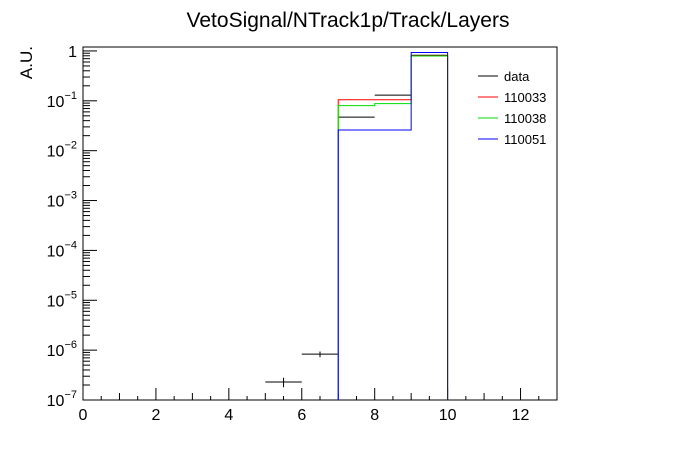 The width and height of the screenshot is (696, 472). I want to click on y-minor-ticks, so click(86, 219).